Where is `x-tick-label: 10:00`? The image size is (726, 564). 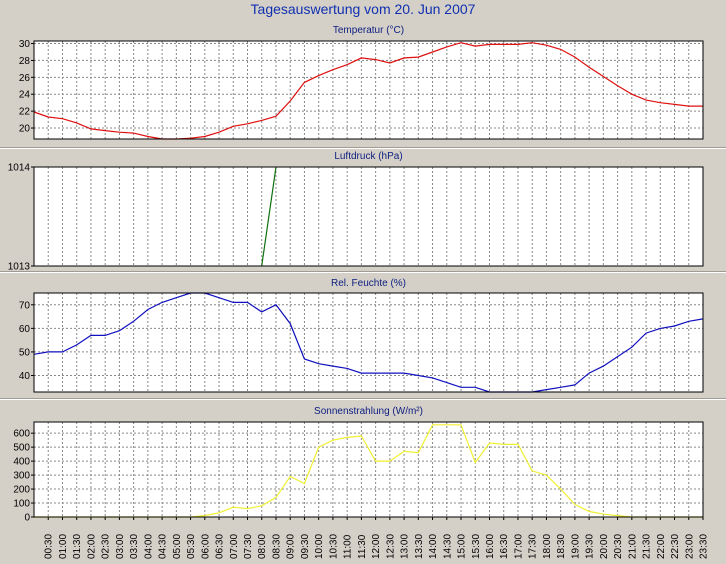 x-tick-label: 10:00 is located at coordinates (319, 546).